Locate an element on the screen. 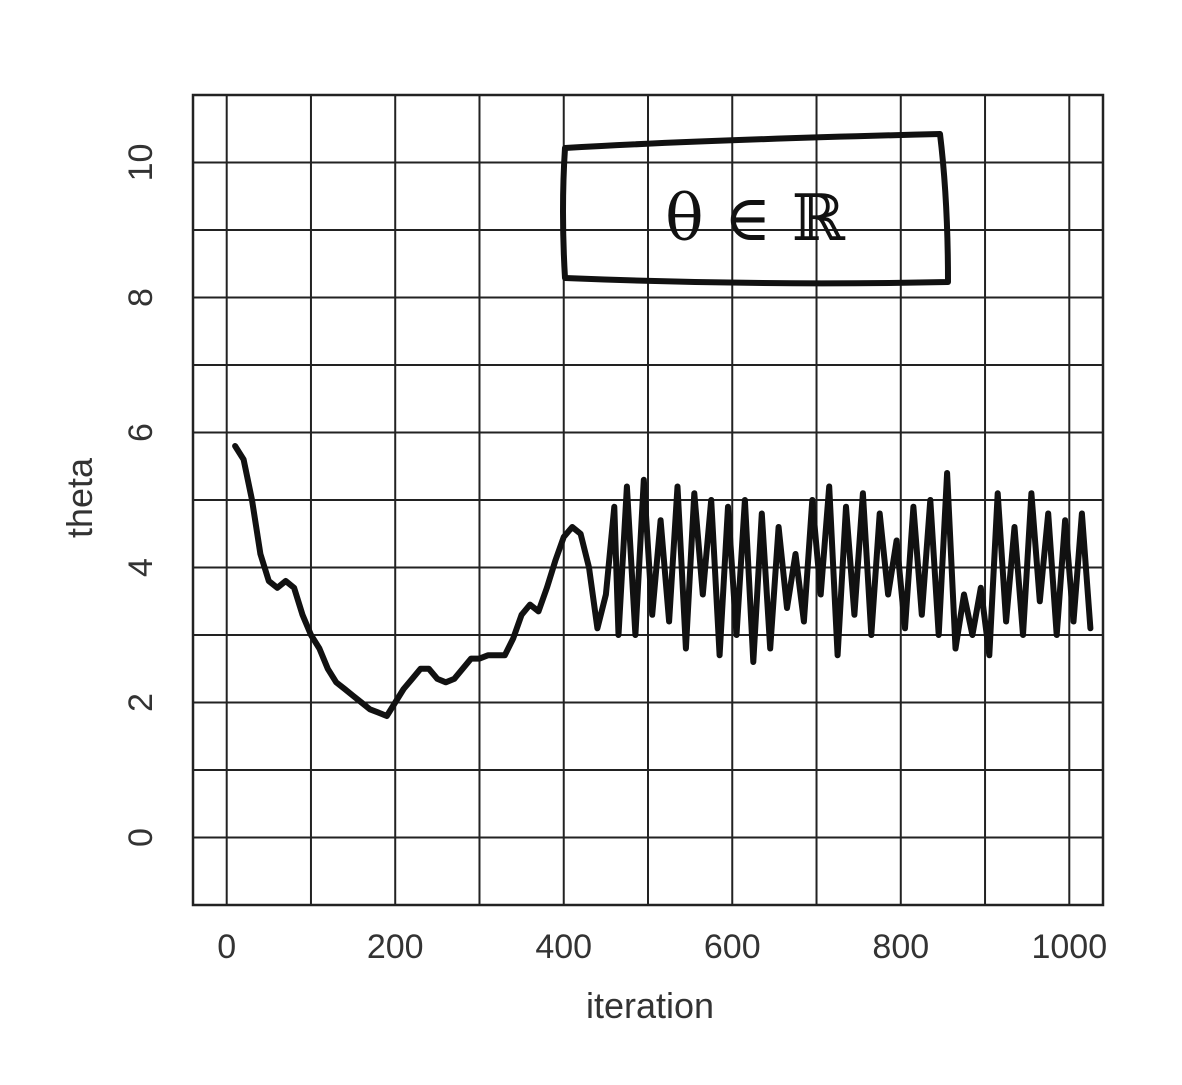  y-axis-title: theta is located at coordinates (79, 497).